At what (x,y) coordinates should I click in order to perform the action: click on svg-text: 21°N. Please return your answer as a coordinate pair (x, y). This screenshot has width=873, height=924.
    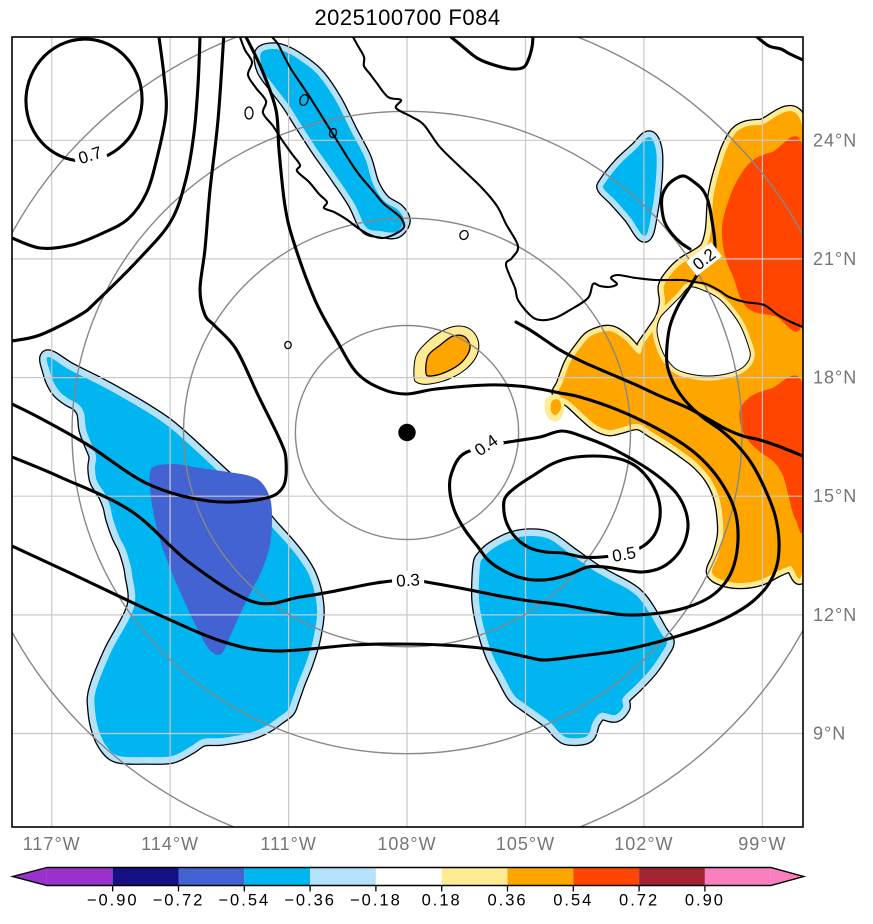
    Looking at the image, I should click on (835, 259).